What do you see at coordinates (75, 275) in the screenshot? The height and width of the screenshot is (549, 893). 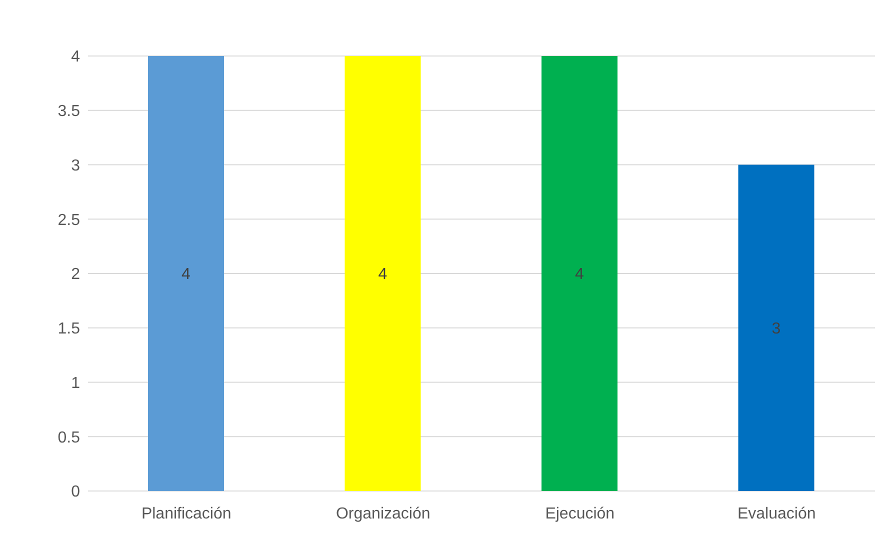 I see `y-tick-label: 2` at bounding box center [75, 275].